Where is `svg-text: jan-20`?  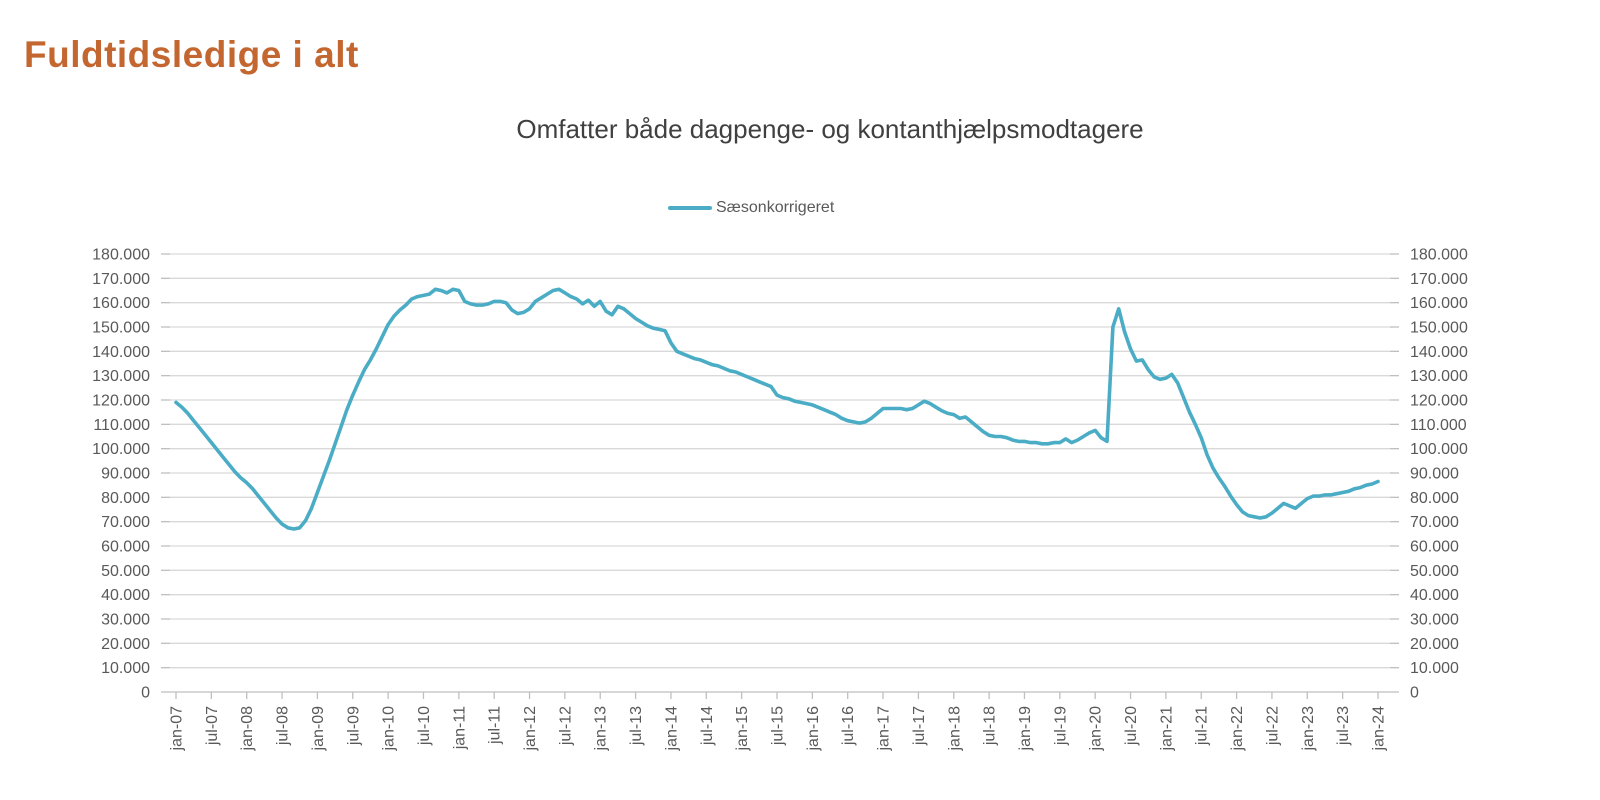
svg-text: jan-20 is located at coordinates (1096, 729).